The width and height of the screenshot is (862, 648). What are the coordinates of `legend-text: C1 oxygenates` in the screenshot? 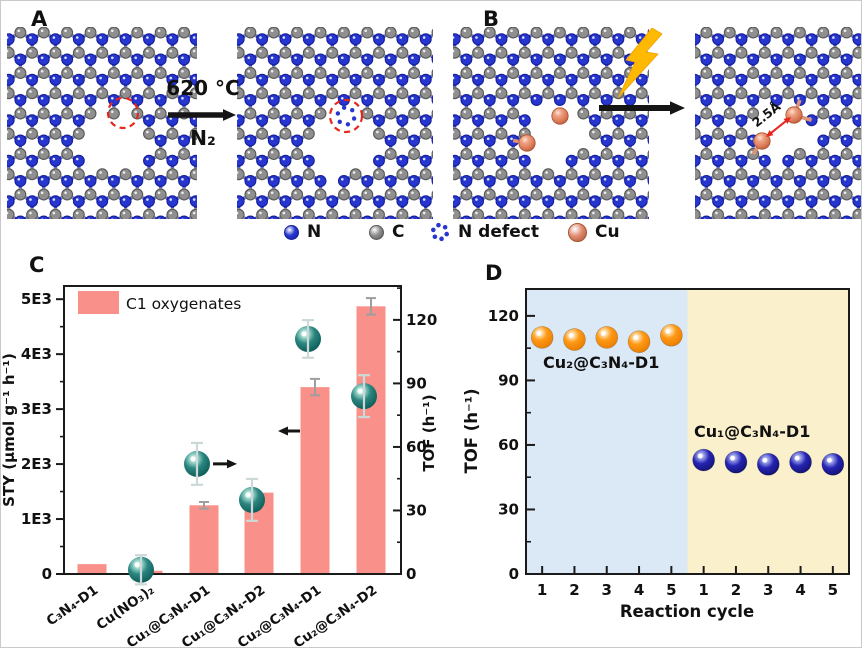 It's located at (183, 304).